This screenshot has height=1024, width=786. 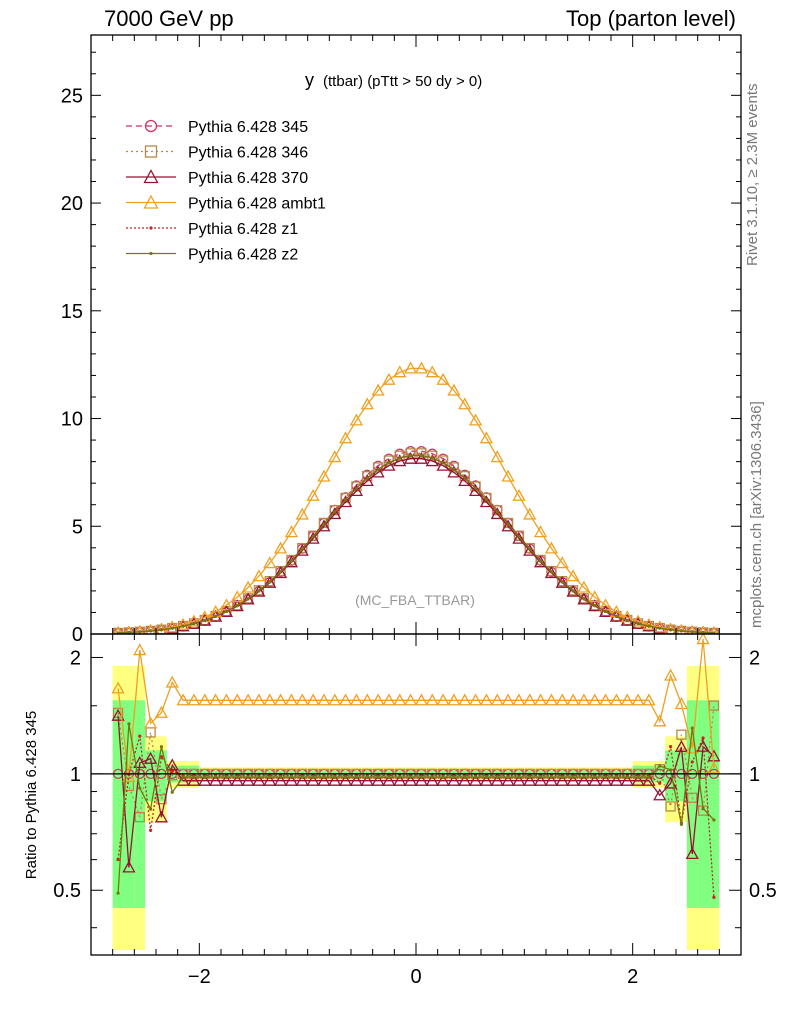 What do you see at coordinates (416, 791) in the screenshot?
I see `ratio-line` at bounding box center [416, 791].